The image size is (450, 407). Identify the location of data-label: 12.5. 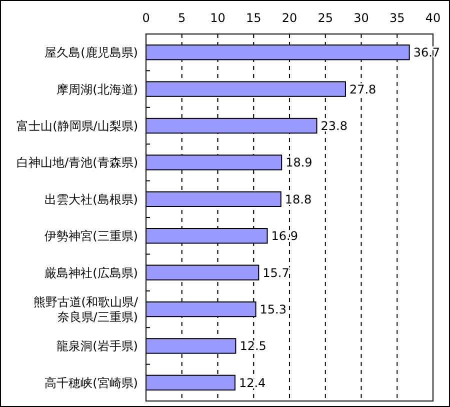
(253, 346).